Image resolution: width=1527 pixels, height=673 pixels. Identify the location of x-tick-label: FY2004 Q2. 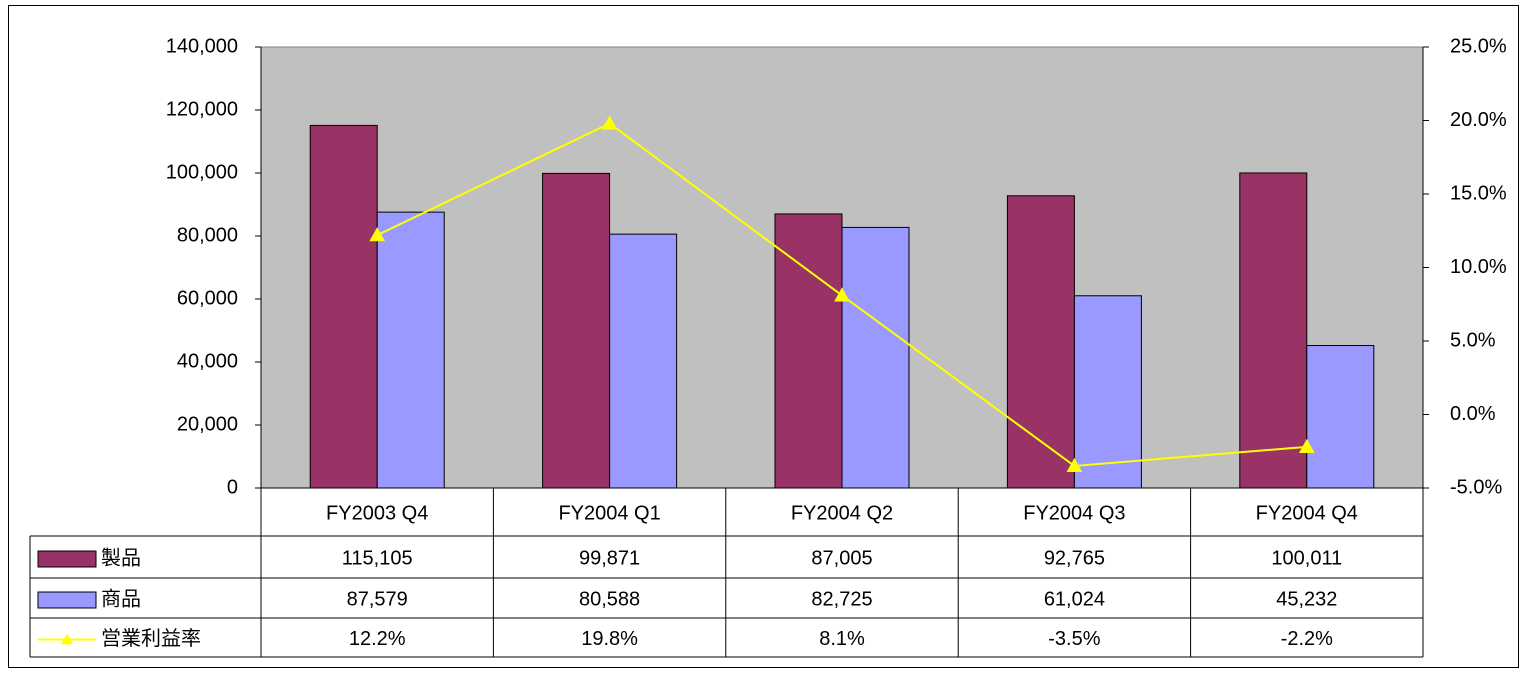
(842, 513).